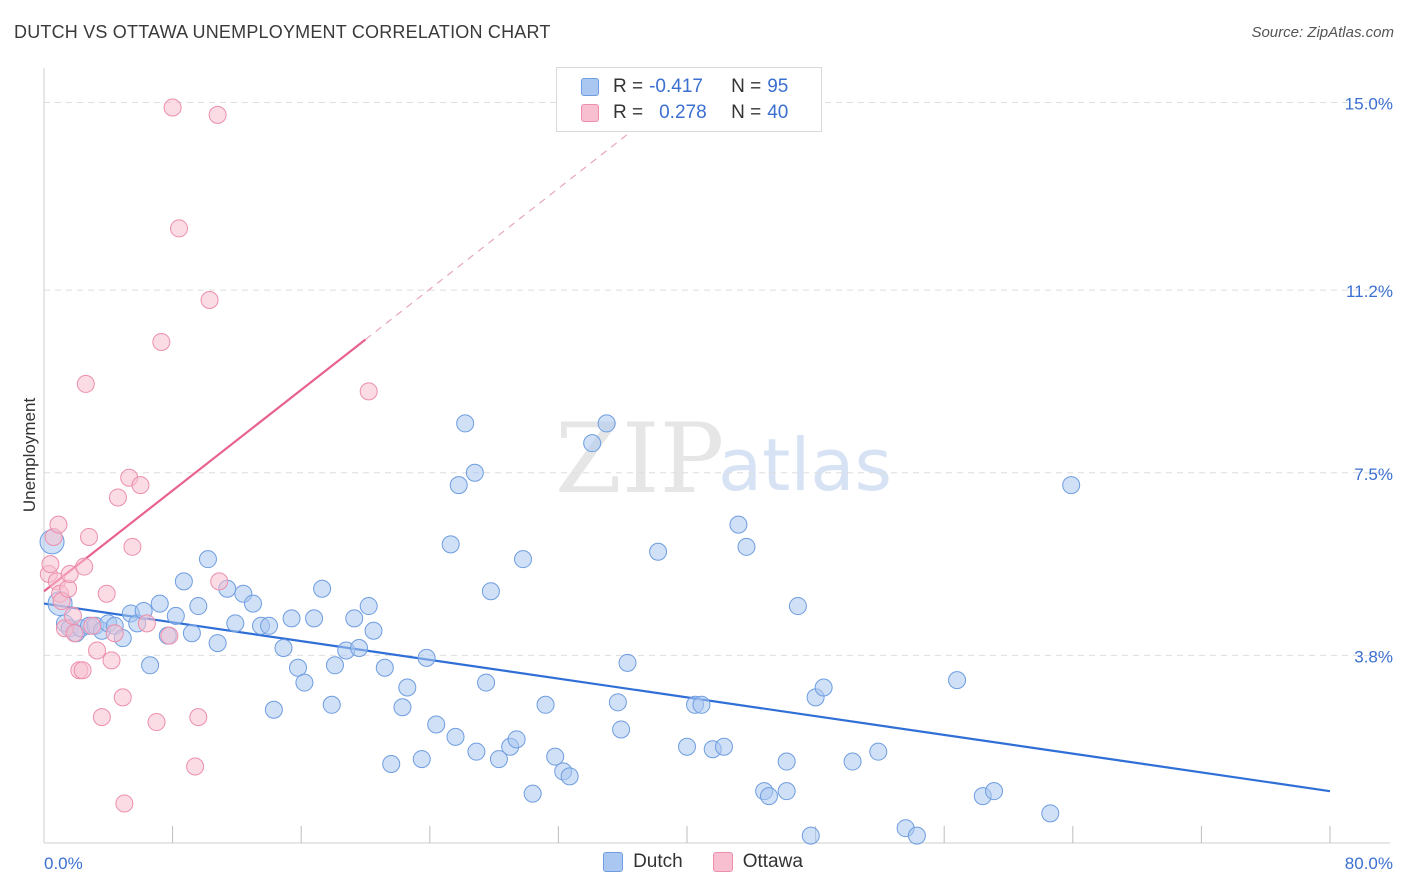 The image size is (1406, 892). I want to click on ottawa-swatch, so click(722, 862).